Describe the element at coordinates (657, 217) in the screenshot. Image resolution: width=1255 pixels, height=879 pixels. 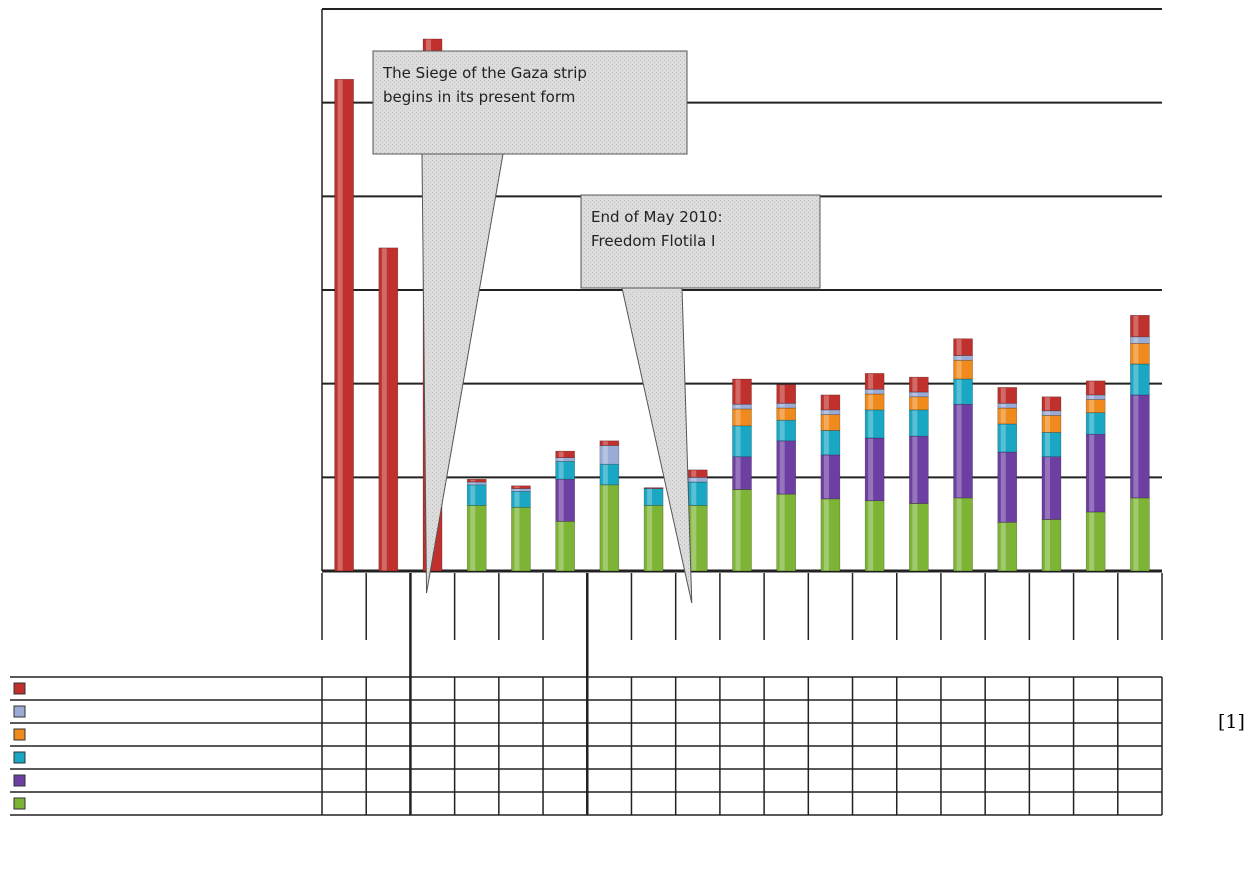
I see `callout-text: End of May 2010:` at that location.